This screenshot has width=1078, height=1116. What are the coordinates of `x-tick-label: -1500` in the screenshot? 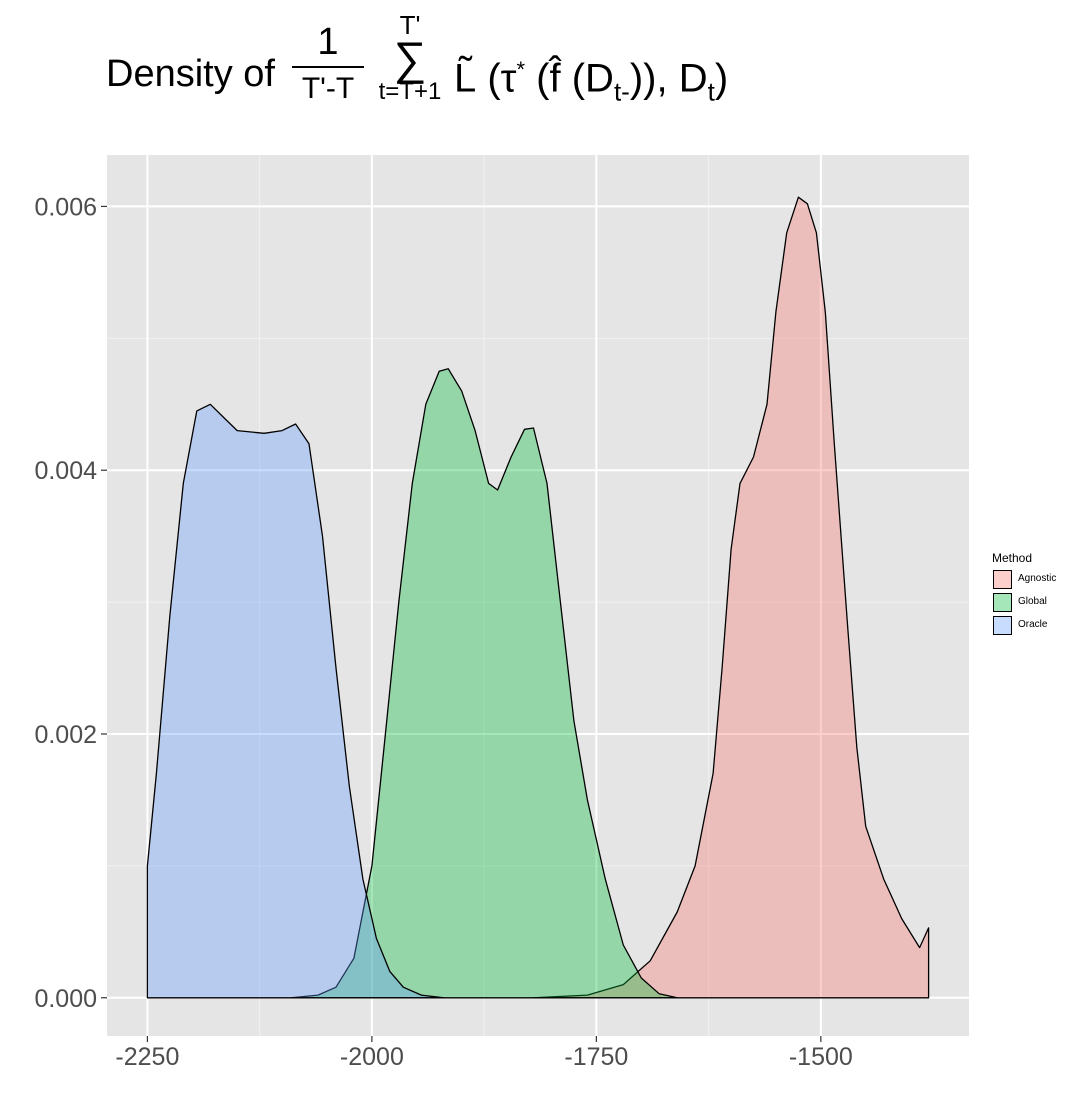 It's located at (821, 1057).